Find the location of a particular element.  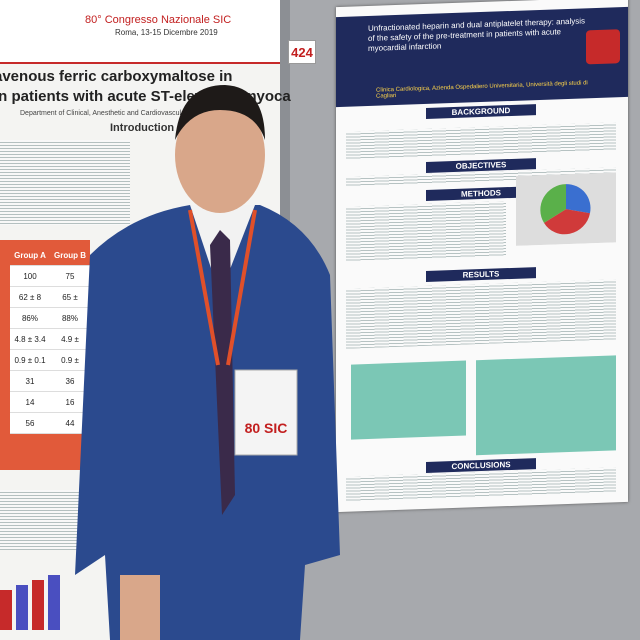

table-cell: 100 is located at coordinates (30, 276).